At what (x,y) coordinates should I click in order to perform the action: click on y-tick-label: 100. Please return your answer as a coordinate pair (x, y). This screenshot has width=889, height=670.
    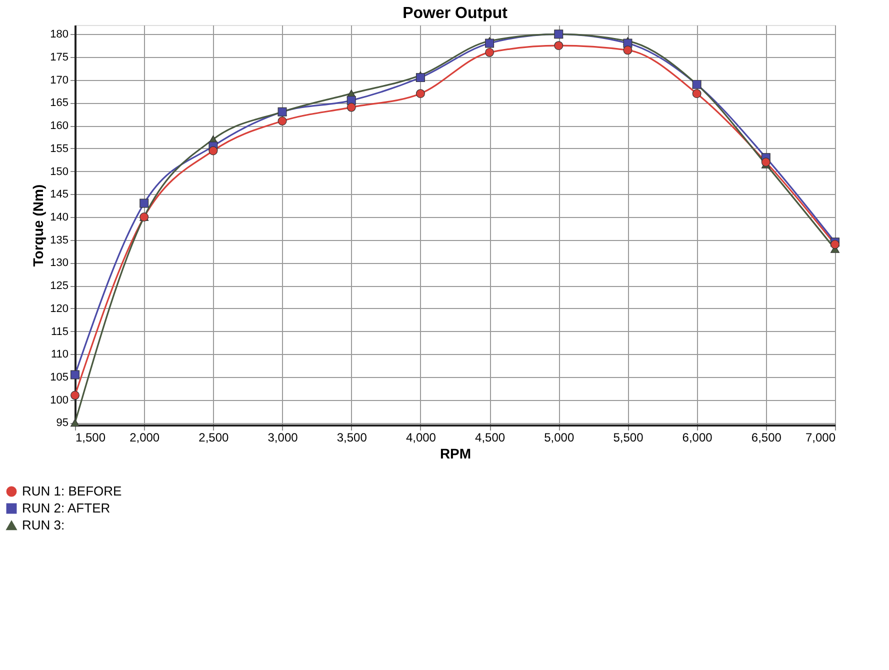
    Looking at the image, I should click on (59, 400).